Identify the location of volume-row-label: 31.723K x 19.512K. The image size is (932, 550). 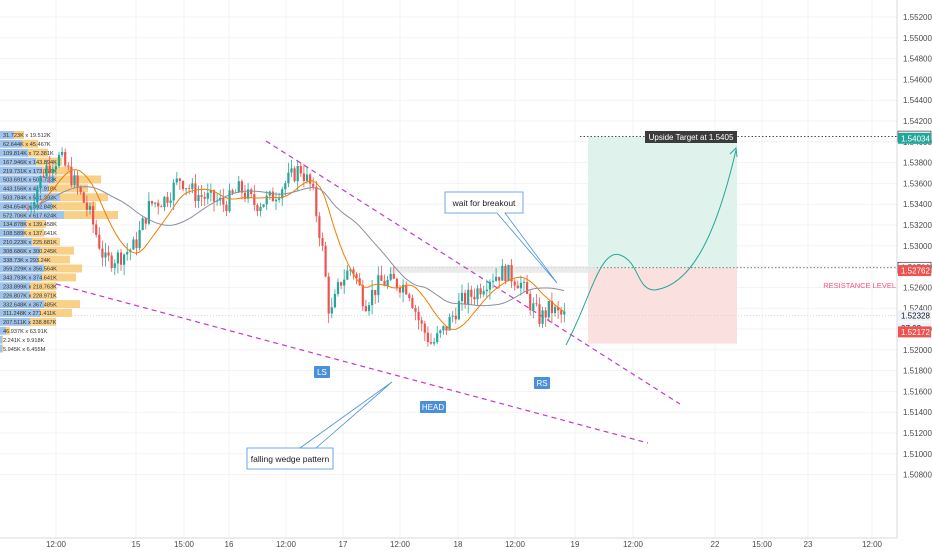
(27, 136).